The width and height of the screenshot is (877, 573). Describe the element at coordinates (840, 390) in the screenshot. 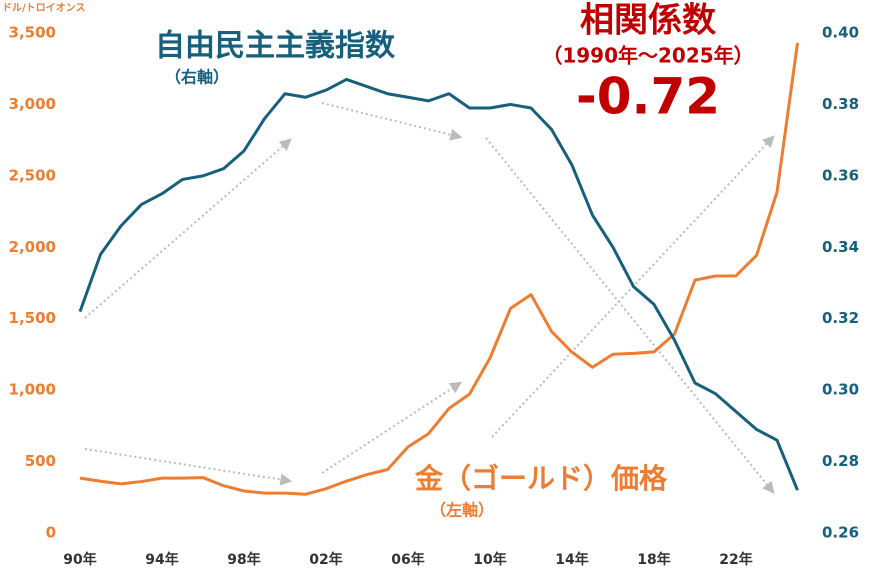

I see `y2ticks-label: 0.30` at that location.